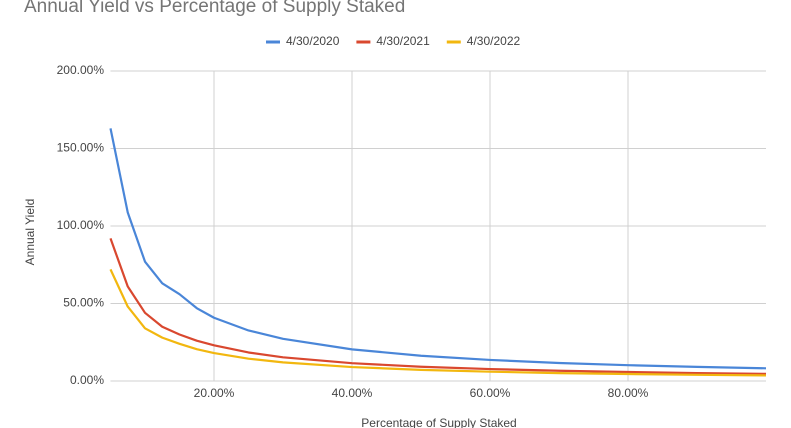 This screenshot has width=791, height=428. Describe the element at coordinates (83, 303) in the screenshot. I see `y-tick-label: 50.00%` at that location.